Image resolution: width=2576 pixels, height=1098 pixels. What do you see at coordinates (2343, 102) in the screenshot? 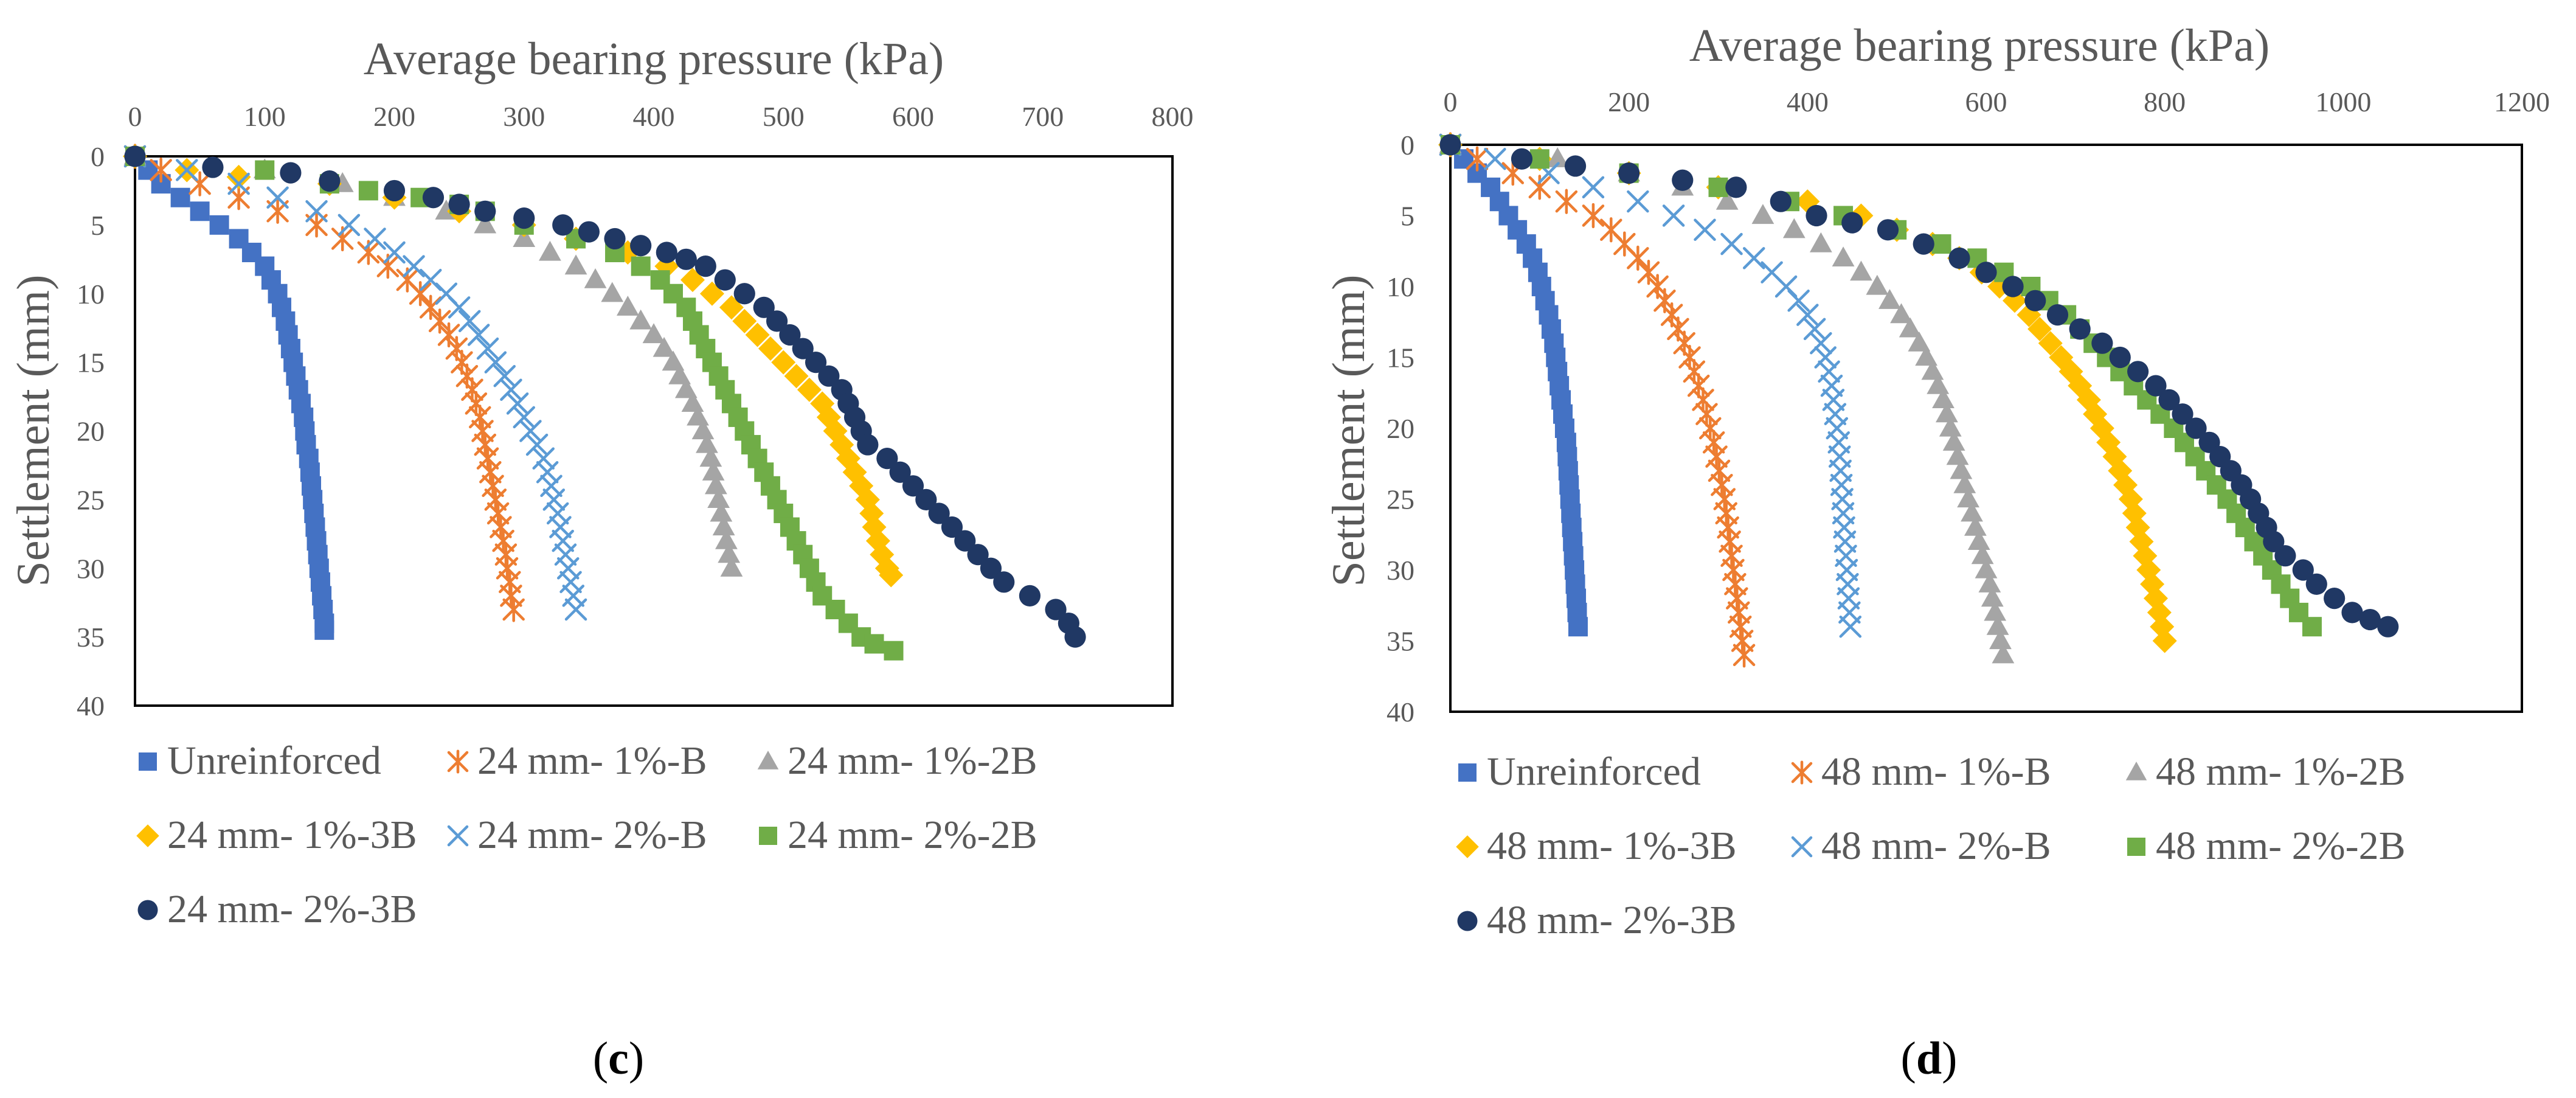
I see `x-tick-label: 1000` at bounding box center [2343, 102].